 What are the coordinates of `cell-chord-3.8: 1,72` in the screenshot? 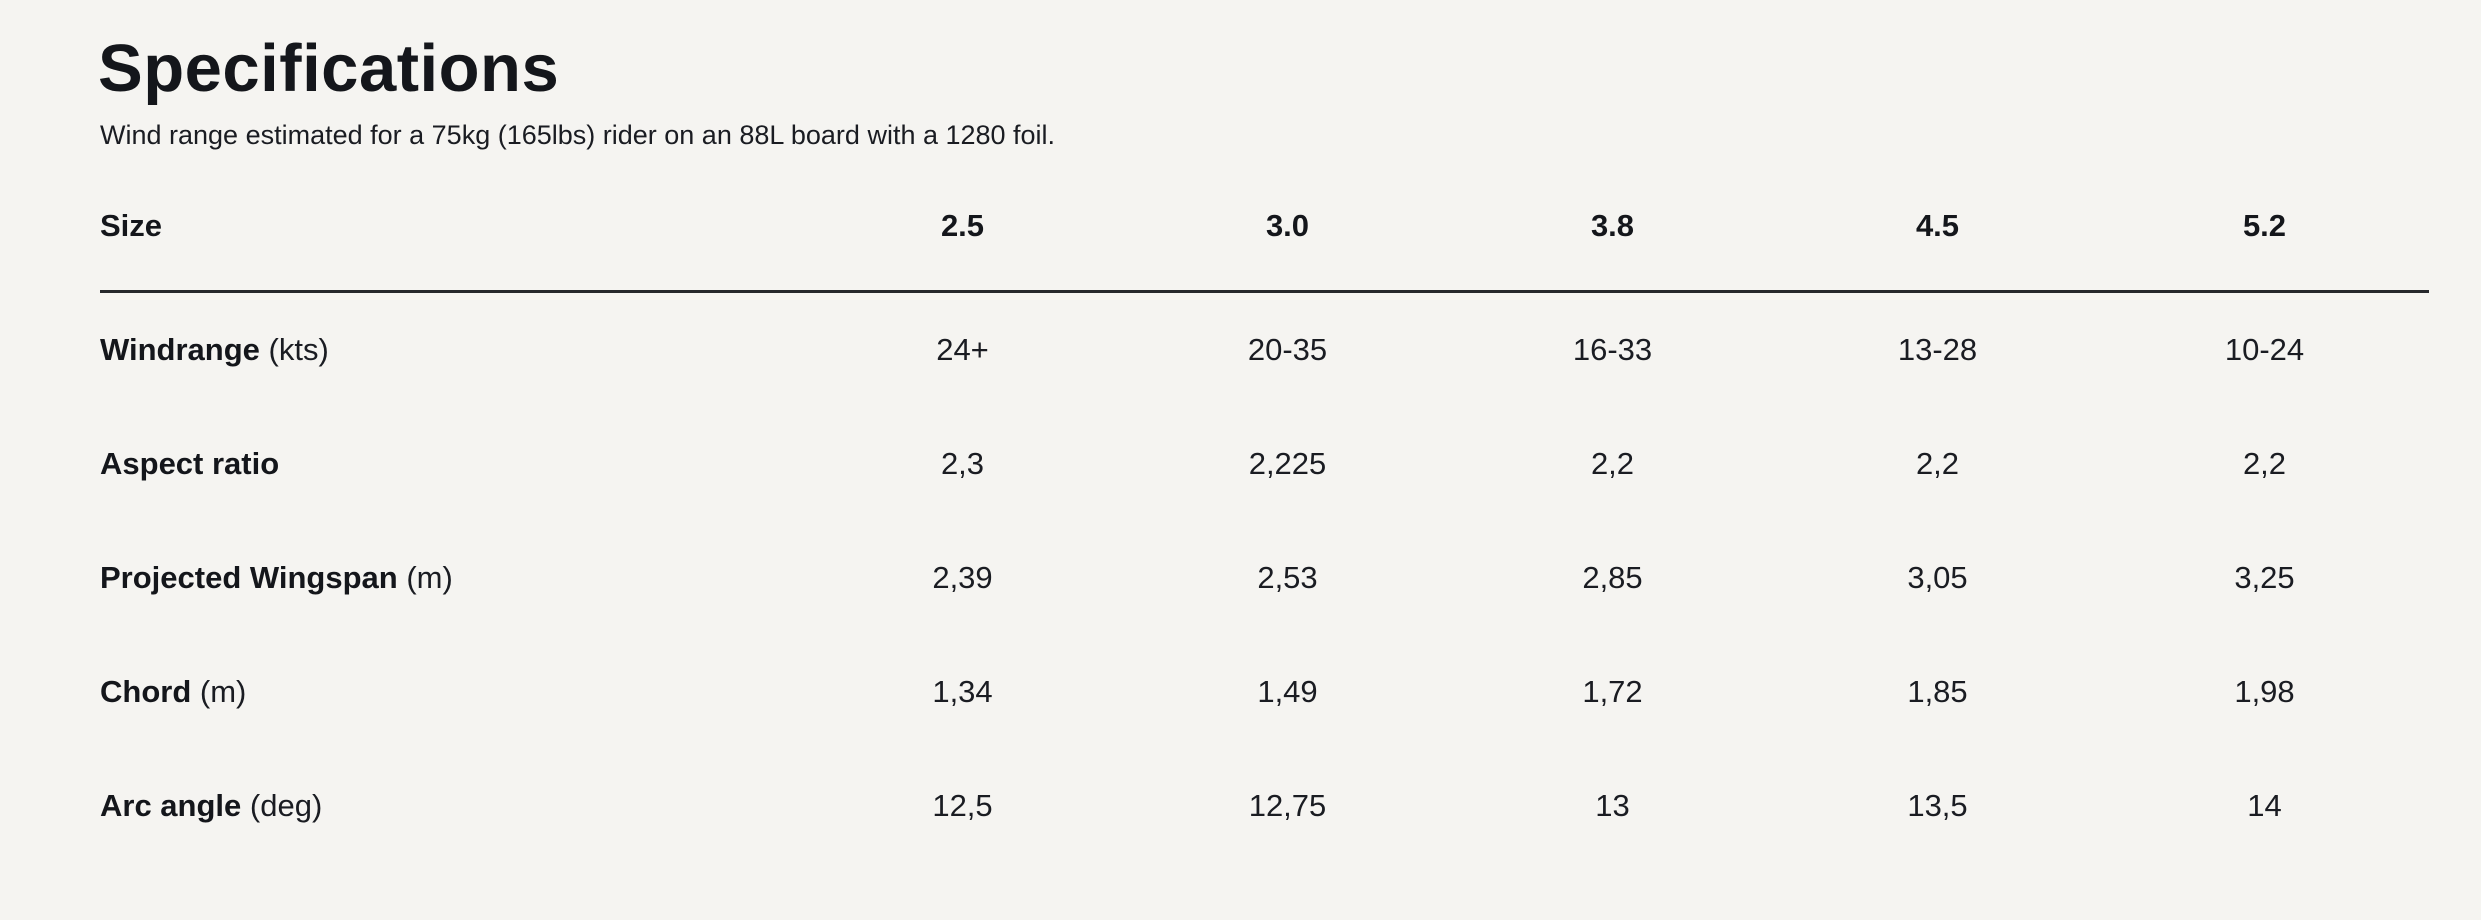 It's located at (1612, 692).